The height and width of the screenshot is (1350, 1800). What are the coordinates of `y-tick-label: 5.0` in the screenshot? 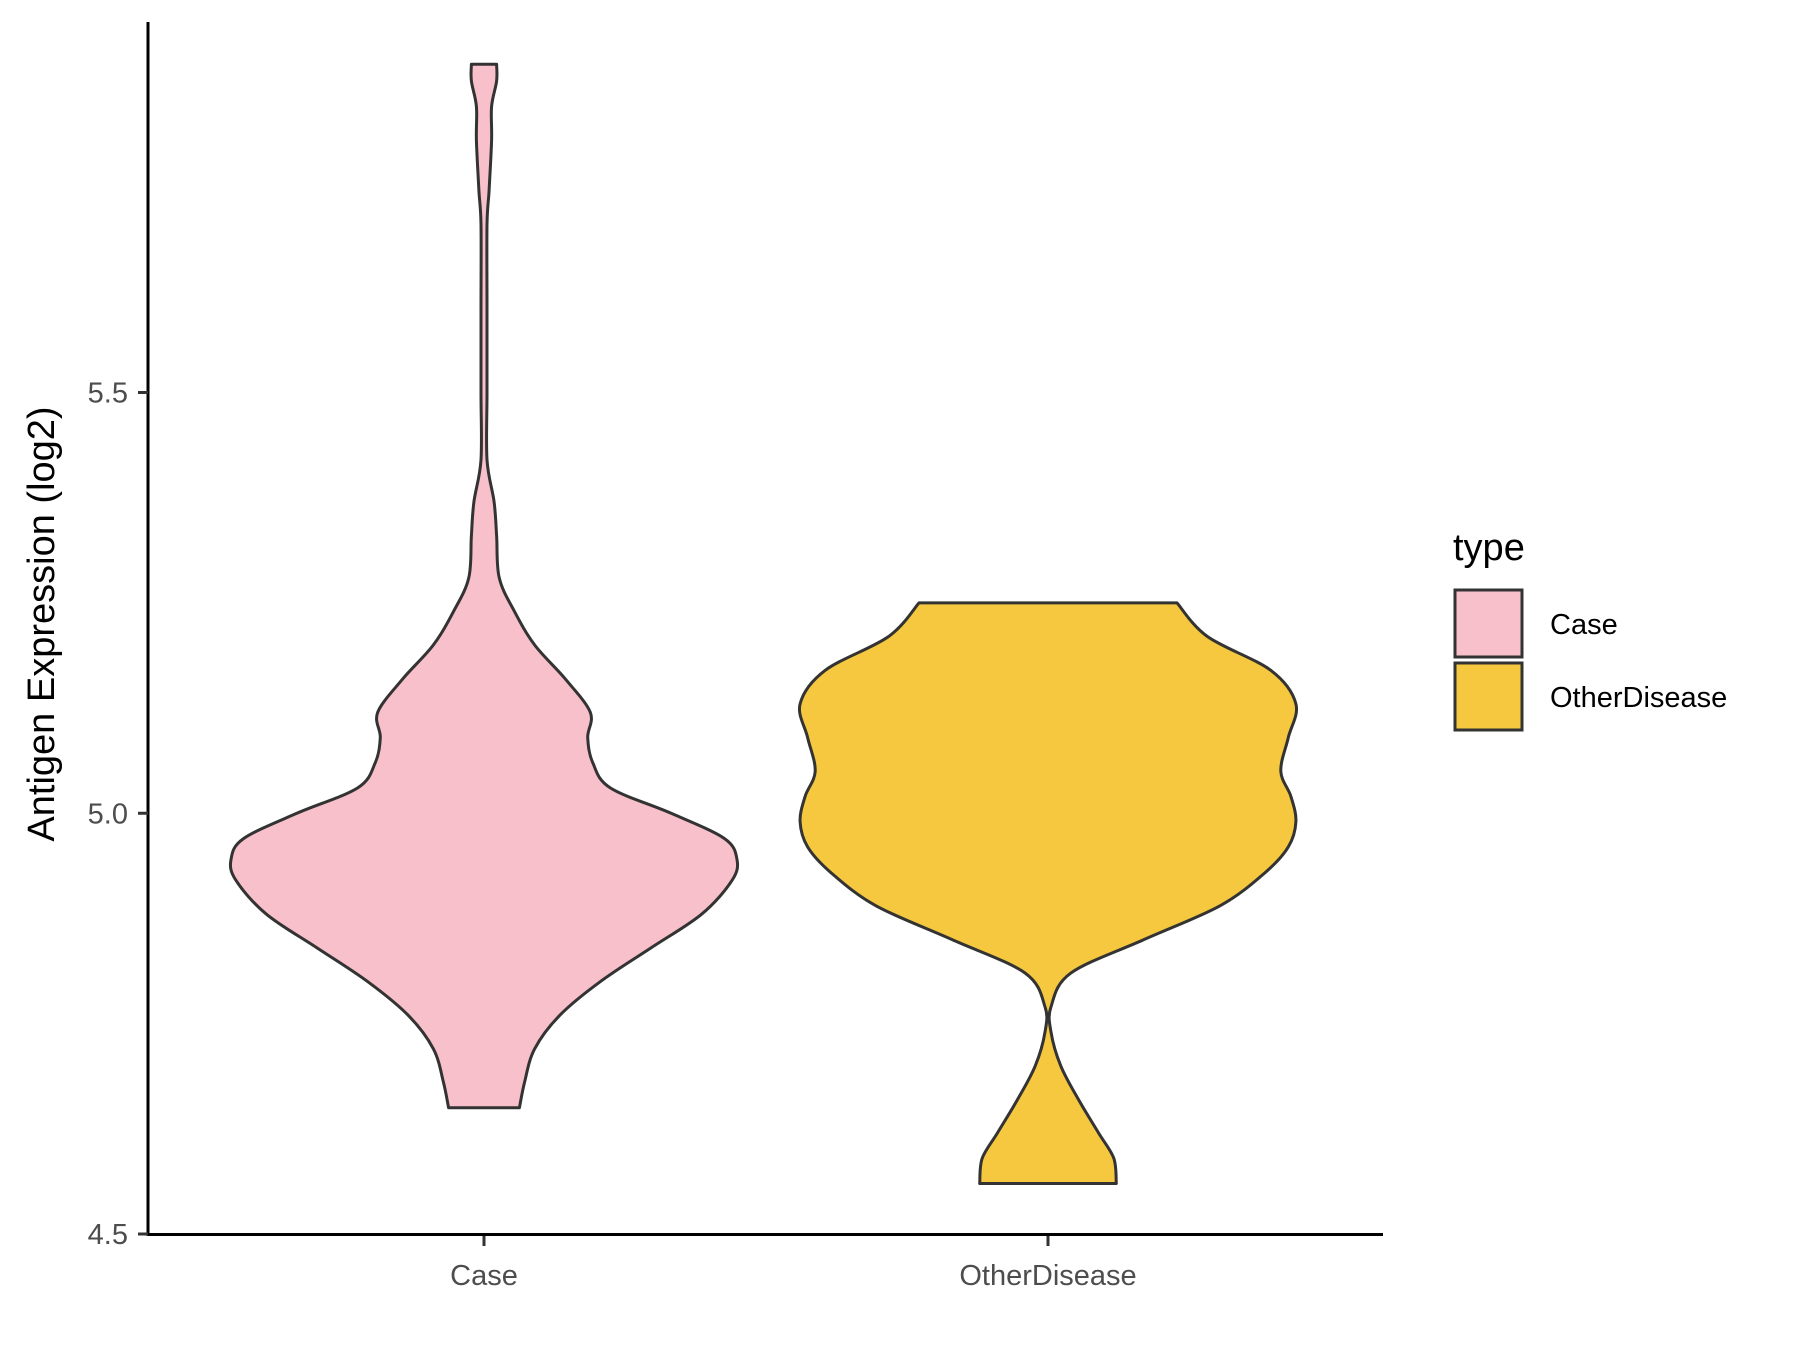 It's located at (108, 814).